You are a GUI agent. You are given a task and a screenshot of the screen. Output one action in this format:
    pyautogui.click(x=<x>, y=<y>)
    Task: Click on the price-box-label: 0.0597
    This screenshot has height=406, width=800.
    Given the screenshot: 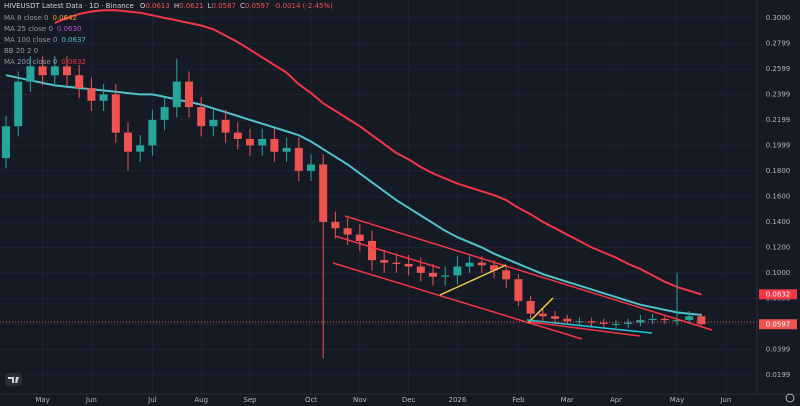 What is the action you would take?
    pyautogui.click(x=778, y=324)
    